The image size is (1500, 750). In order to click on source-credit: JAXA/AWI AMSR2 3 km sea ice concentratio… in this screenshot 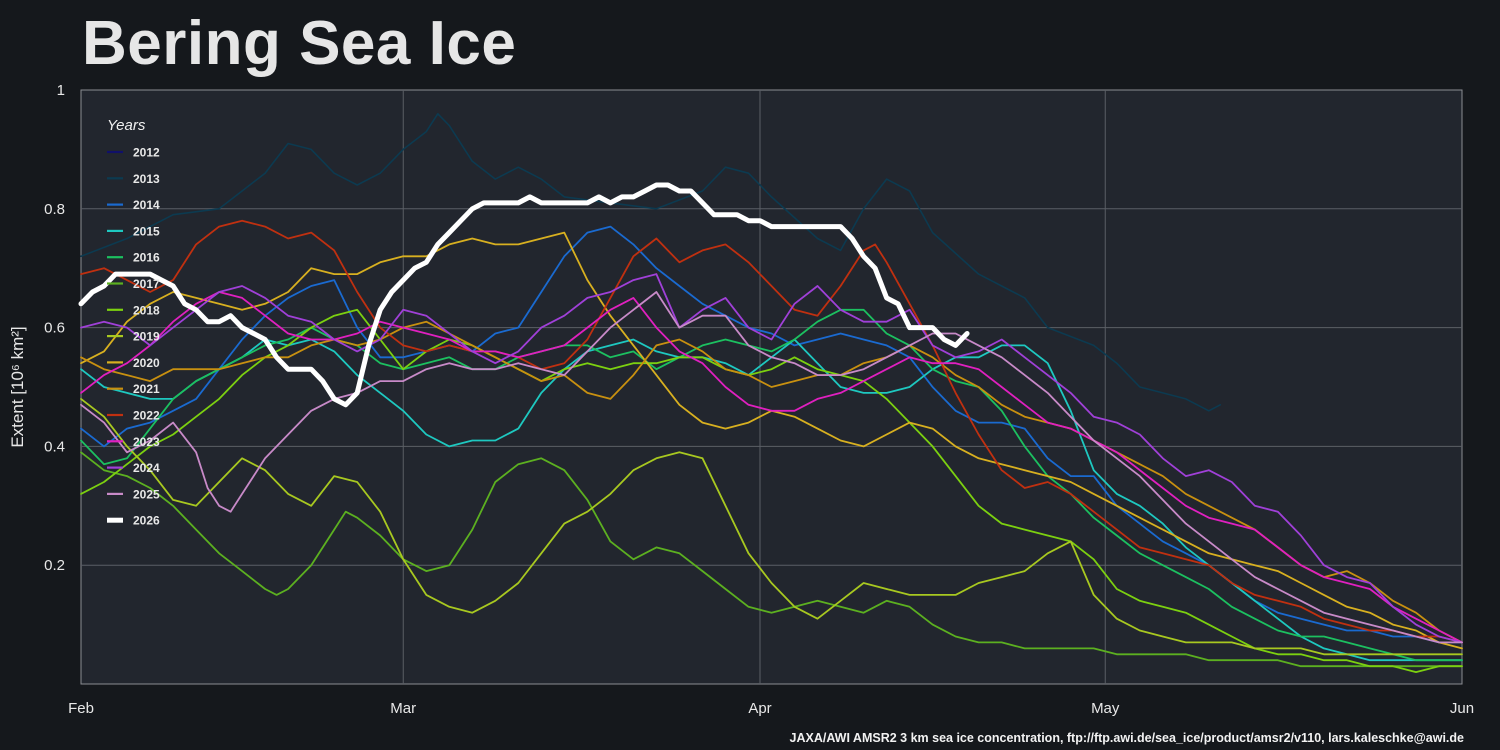, I will do `click(1127, 738)`.